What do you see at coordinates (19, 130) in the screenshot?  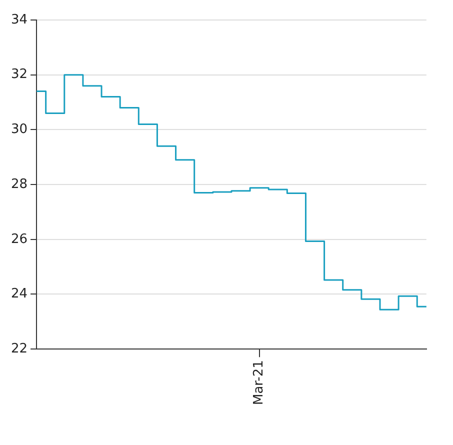 I see `y-tick-label: 30` at bounding box center [19, 130].